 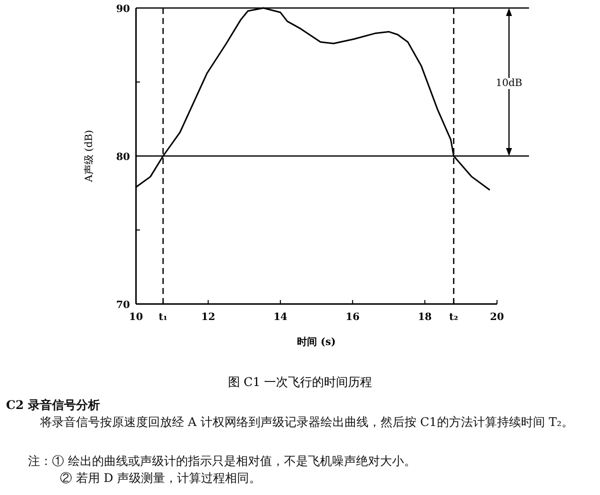 I want to click on y-tick-label: 90, so click(x=123, y=9).